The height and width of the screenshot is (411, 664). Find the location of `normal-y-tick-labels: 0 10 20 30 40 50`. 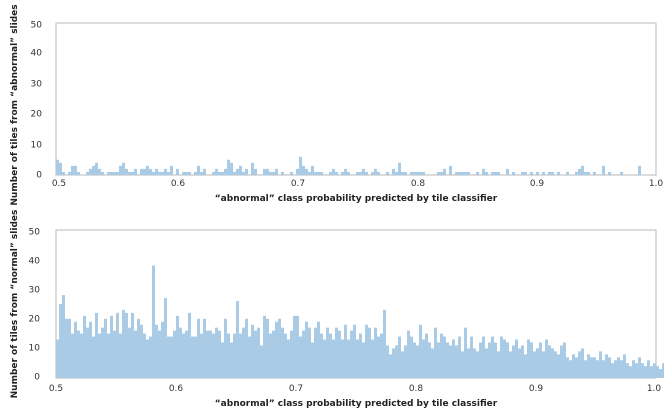

normal-y-tick-labels: 0 10 20 30 40 50 is located at coordinates (35, 305).